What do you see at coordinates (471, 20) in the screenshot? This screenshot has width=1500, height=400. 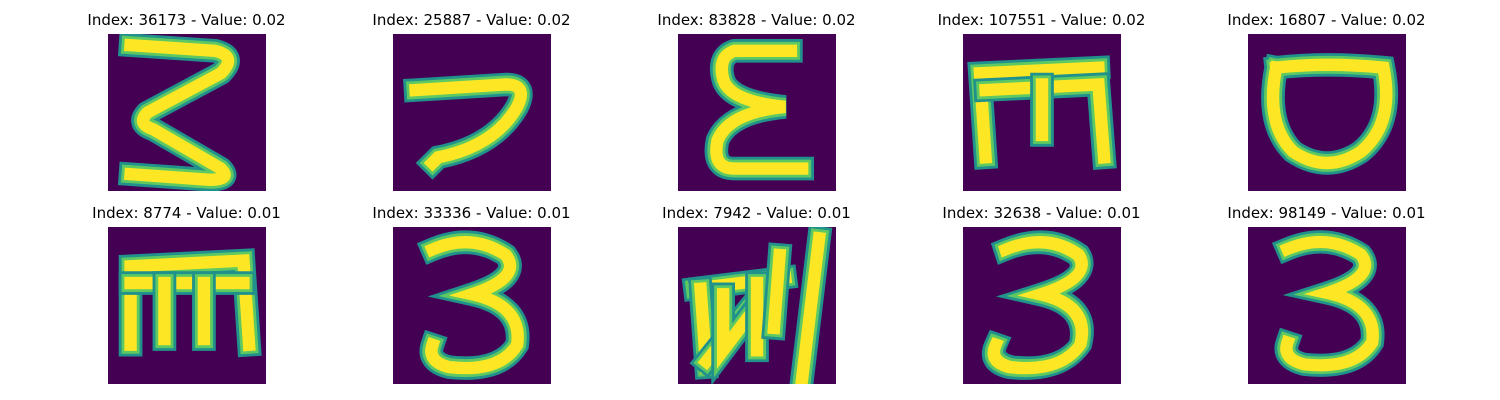 I see `panel-title: Index: 25887 - Value: 0.02` at bounding box center [471, 20].